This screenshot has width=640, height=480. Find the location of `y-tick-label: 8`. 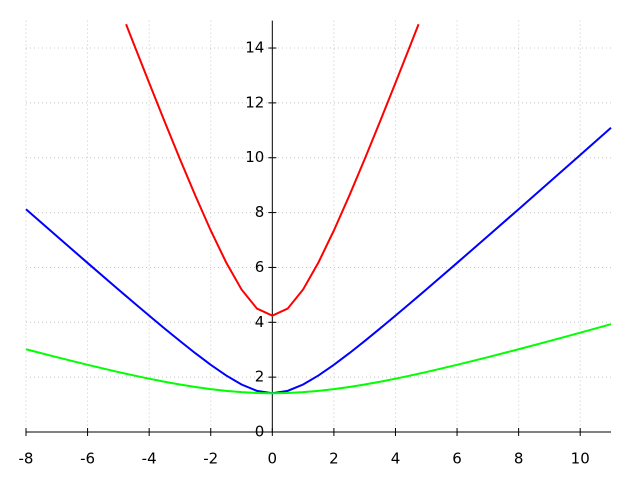

y-tick-label: 8 is located at coordinates (260, 212).